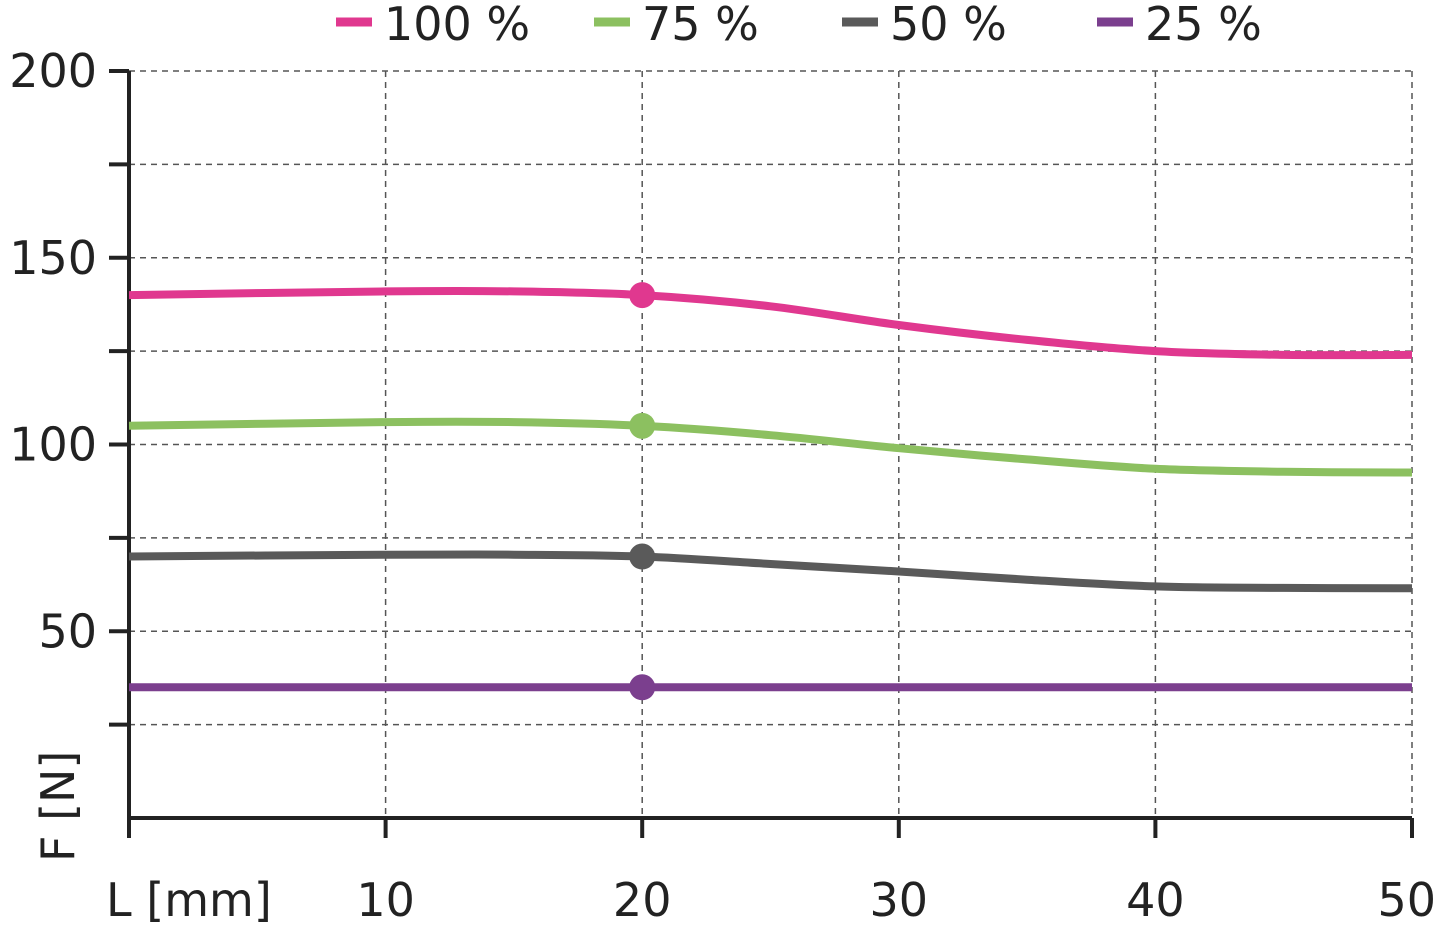  I want to click on y-tick-label: 150, so click(53, 258).